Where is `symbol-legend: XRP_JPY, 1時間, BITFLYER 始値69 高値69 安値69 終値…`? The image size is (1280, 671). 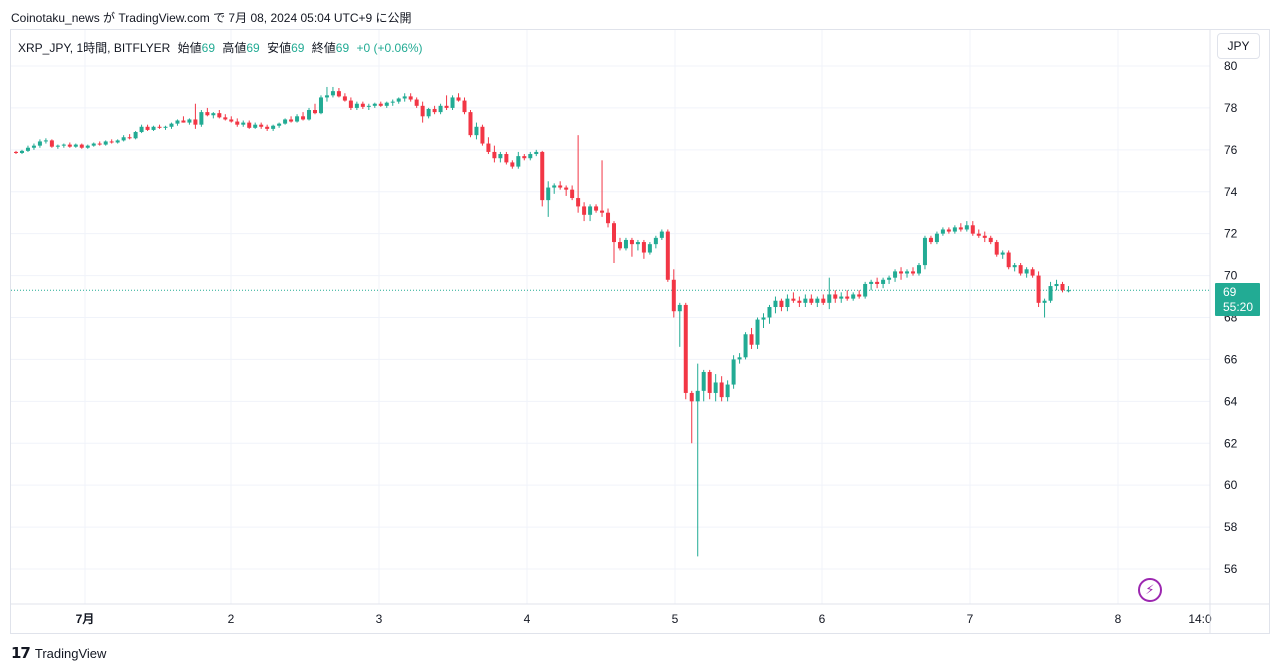 symbol-legend: XRP_JPY, 1時間, BITFLYER 始値69 高値69 安値69 終値… is located at coordinates (220, 47).